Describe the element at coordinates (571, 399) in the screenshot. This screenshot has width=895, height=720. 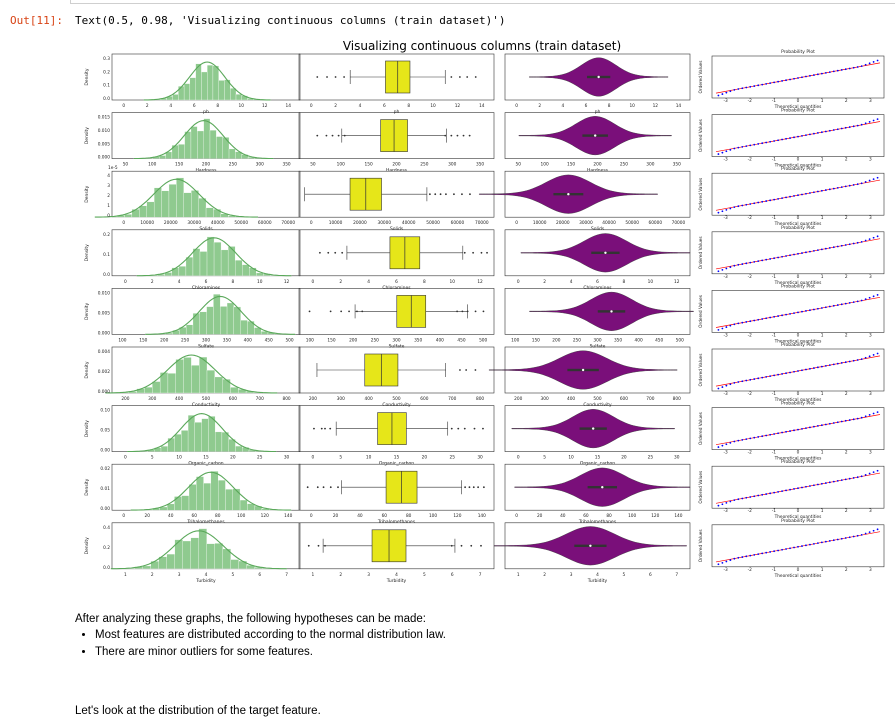
I see `violin-xtick-label: 400` at that location.